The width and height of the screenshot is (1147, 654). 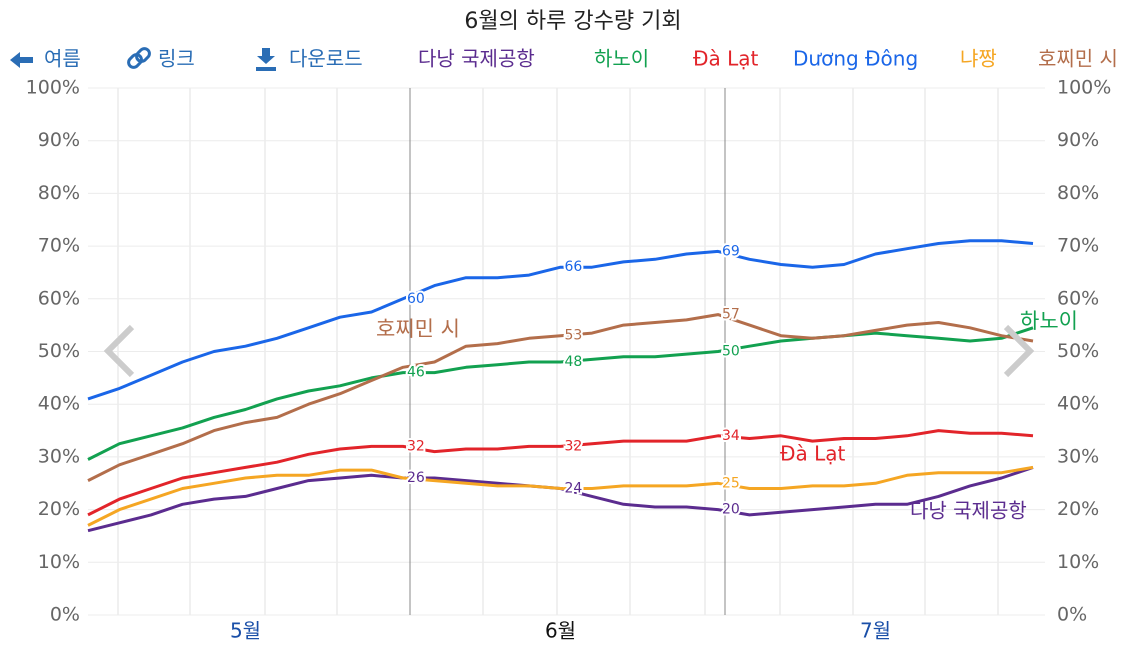 I want to click on y-tick-label: 100%, so click(x=53, y=88).